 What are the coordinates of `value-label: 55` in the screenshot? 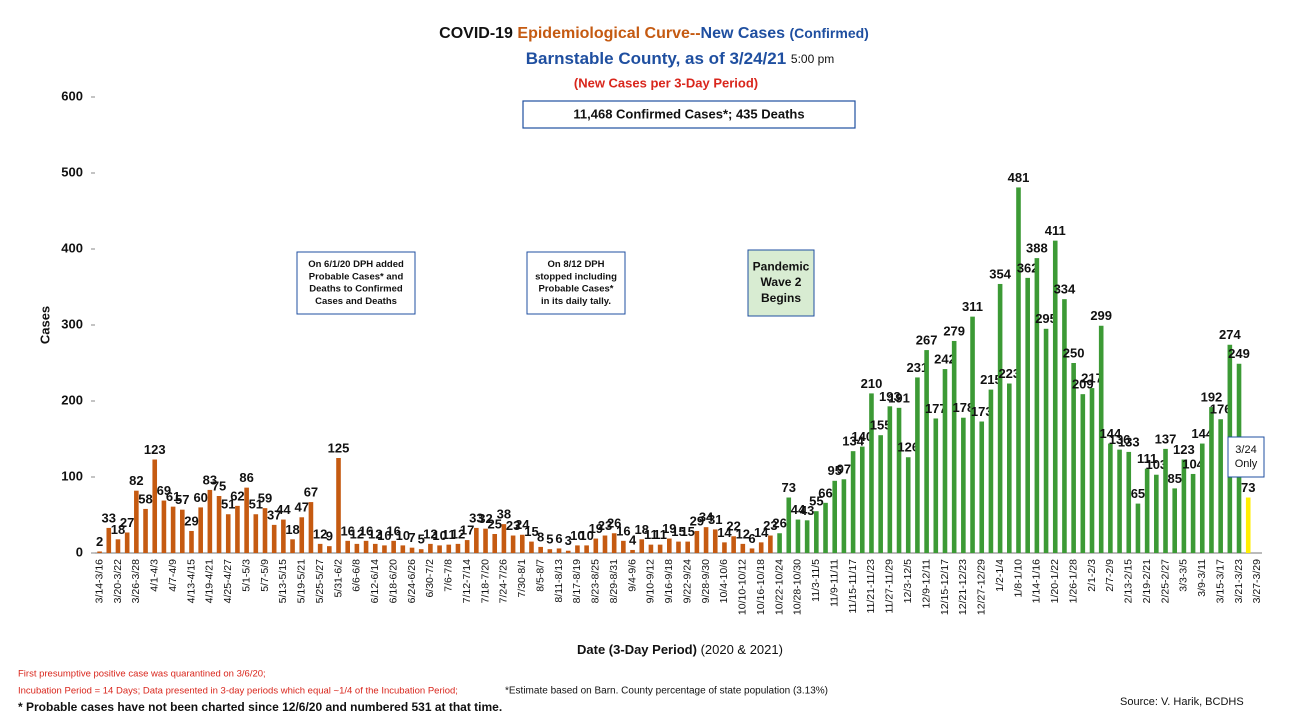 It's located at (816, 501).